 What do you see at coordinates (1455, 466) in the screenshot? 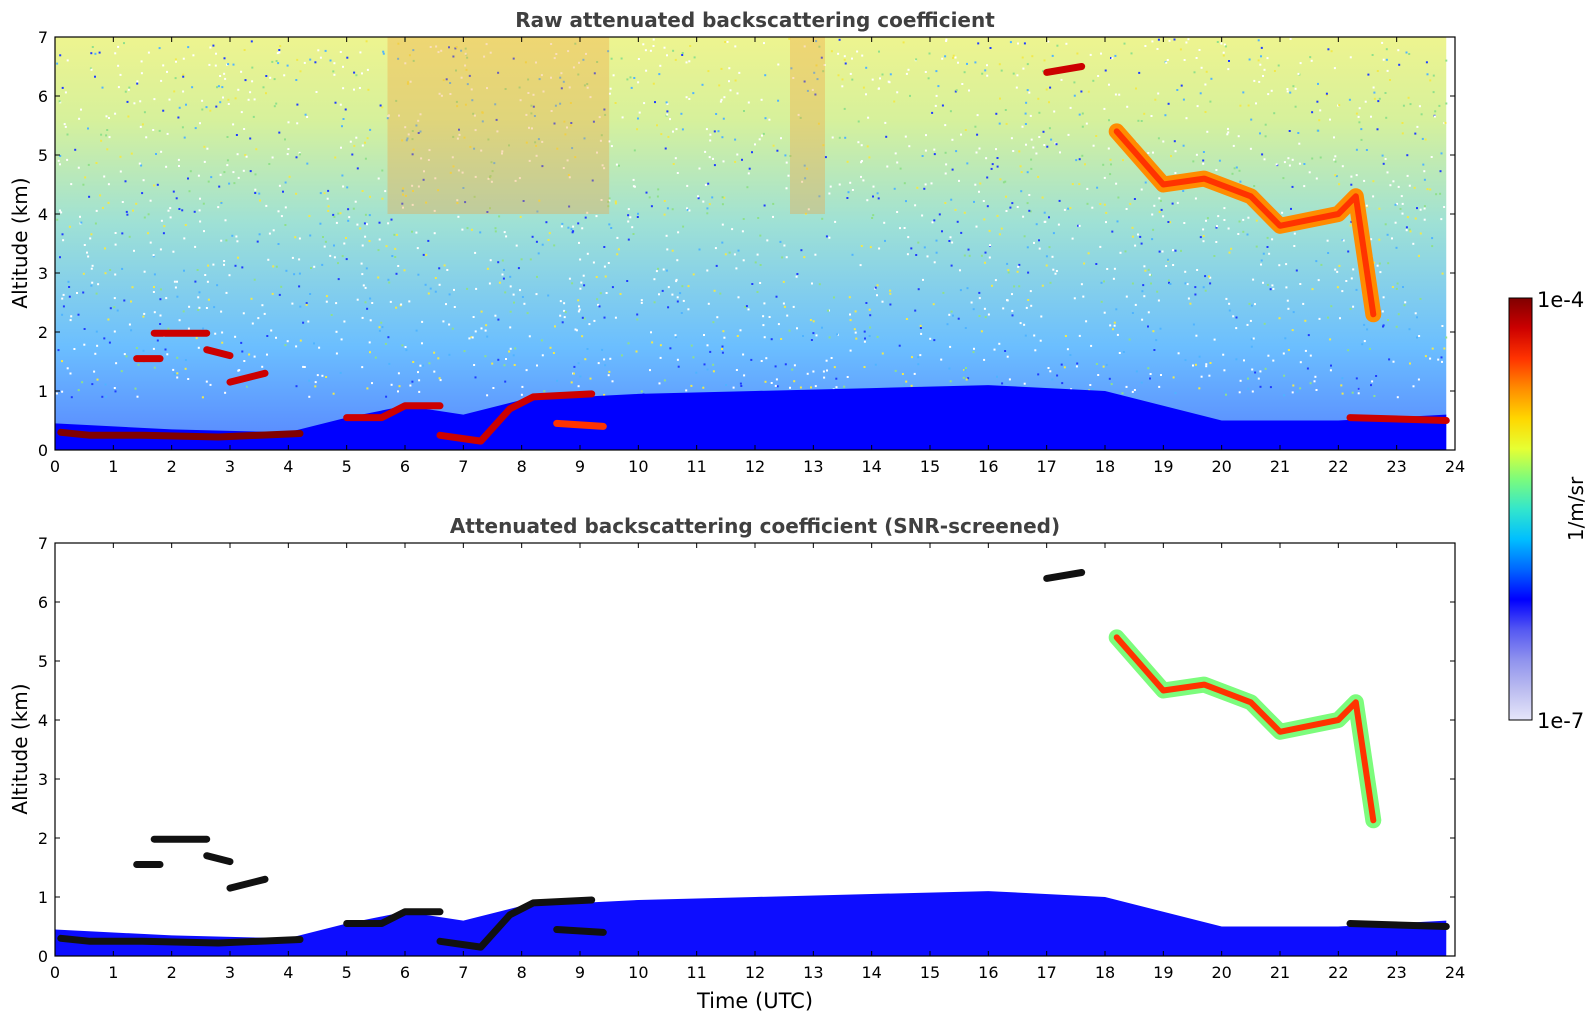
I see `x-tick-label: 24` at bounding box center [1455, 466].